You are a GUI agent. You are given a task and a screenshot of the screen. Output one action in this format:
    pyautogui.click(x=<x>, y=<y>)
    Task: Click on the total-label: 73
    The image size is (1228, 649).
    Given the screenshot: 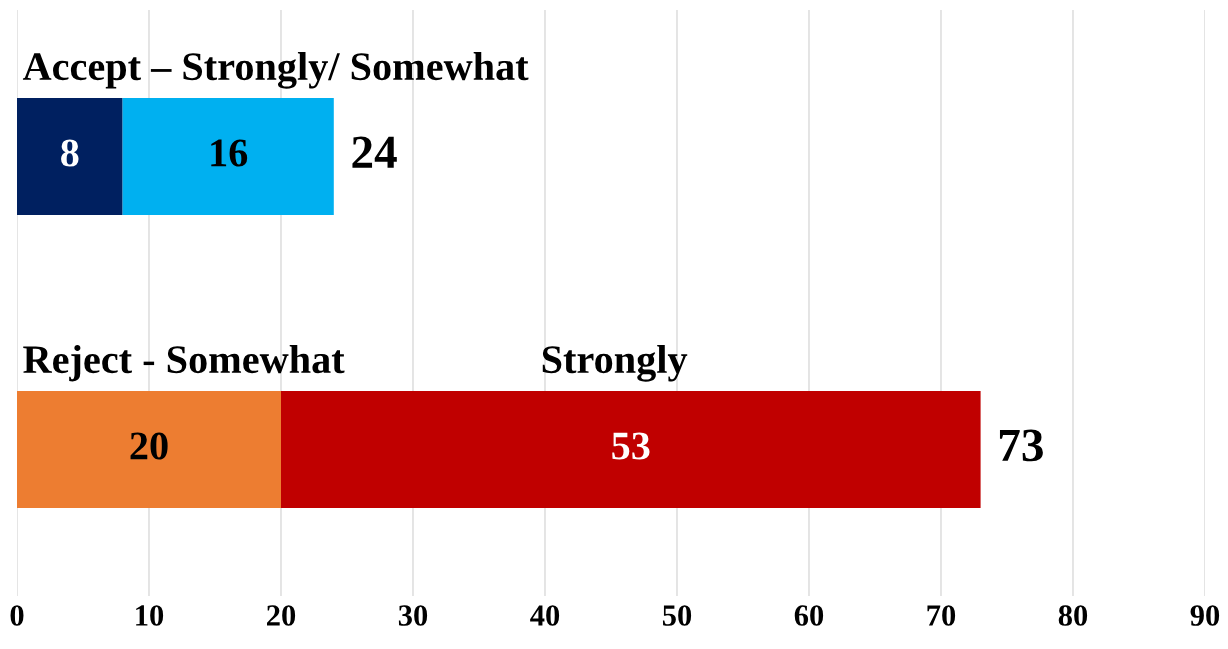 What is the action you would take?
    pyautogui.click(x=1021, y=445)
    